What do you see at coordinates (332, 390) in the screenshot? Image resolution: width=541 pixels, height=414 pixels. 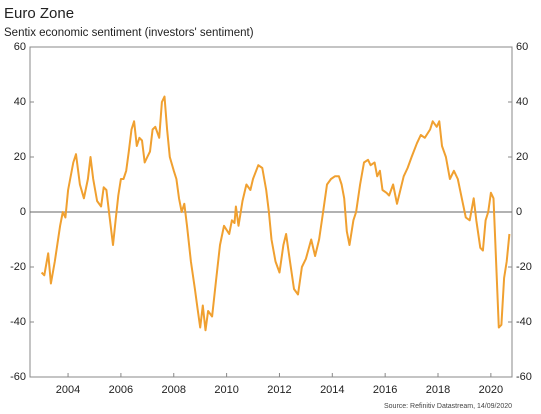 I see `x-tick-label: 2014` at bounding box center [332, 390].